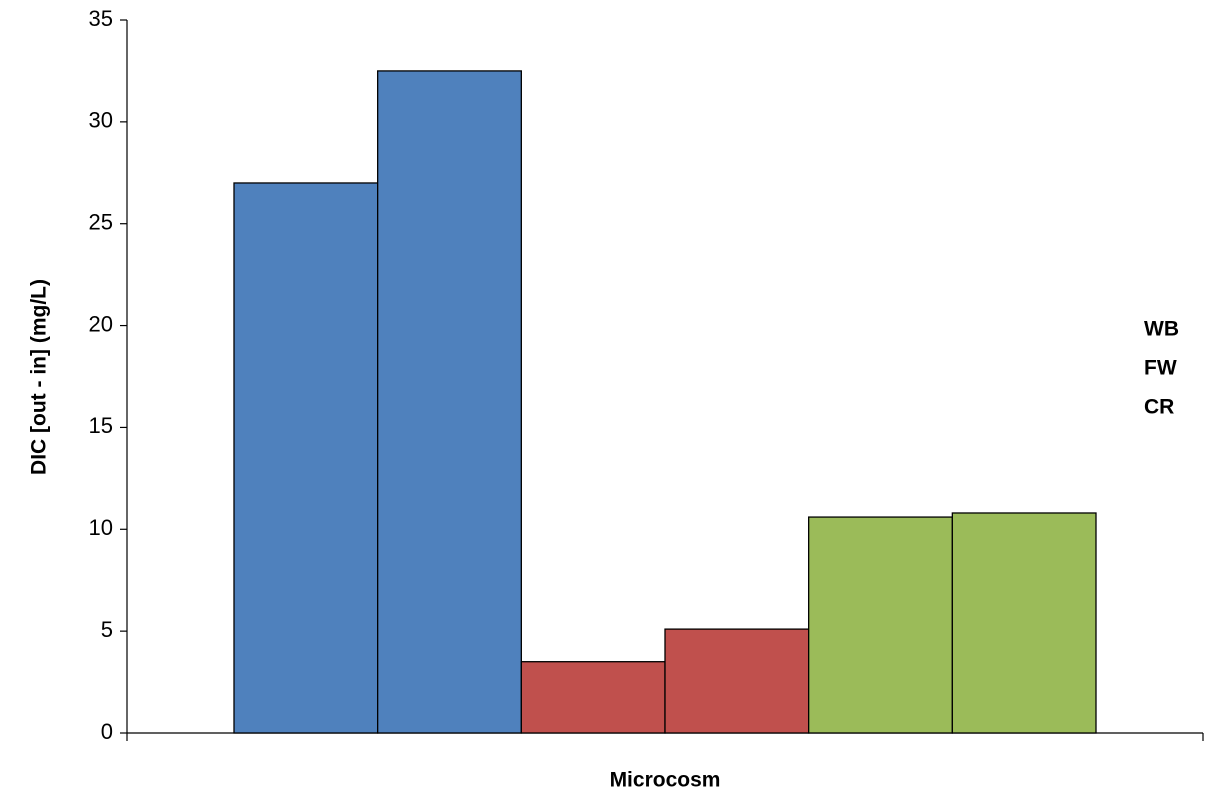 The height and width of the screenshot is (799, 1209). I want to click on y-tick-label: 20, so click(101, 323).